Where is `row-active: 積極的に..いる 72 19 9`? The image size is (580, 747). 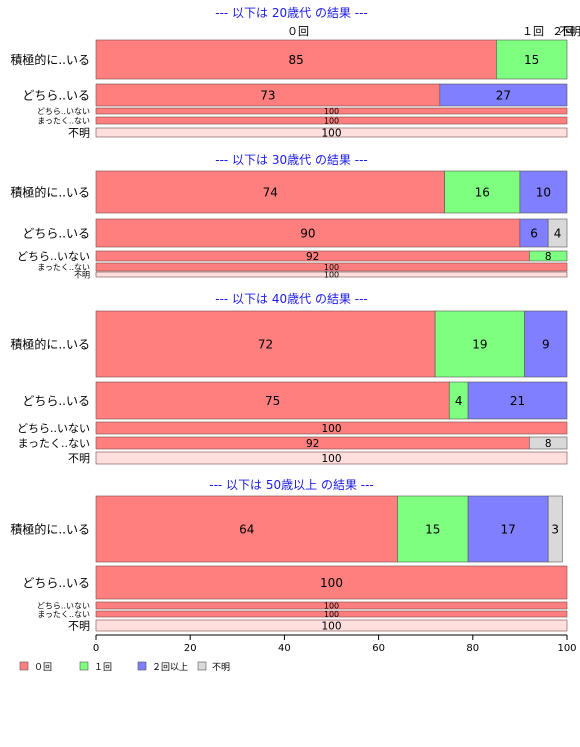 row-active: 積極的に..いる 72 19 9 is located at coordinates (289, 344).